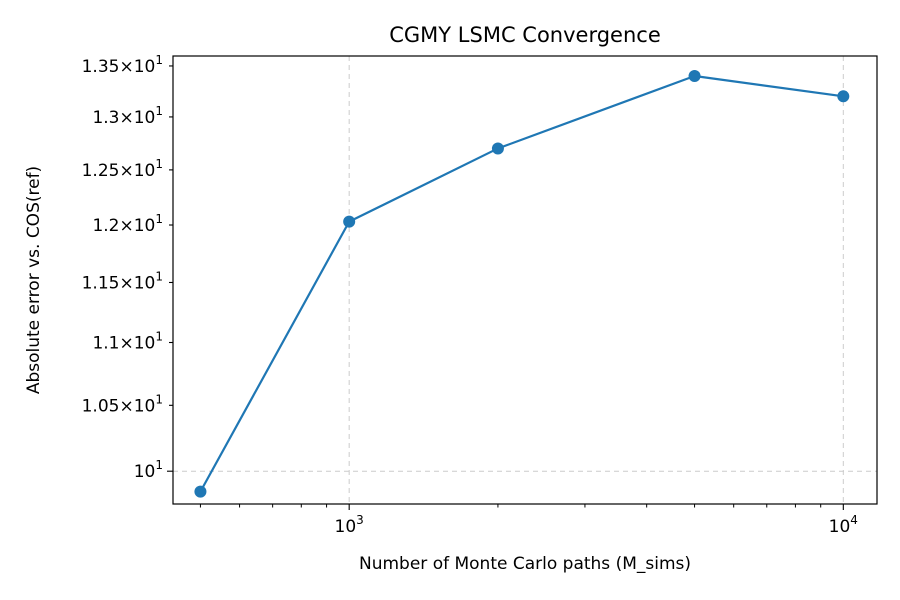 The image size is (900, 600). Describe the element at coordinates (349, 525) in the screenshot. I see `x-tick-label: 10³` at that location.